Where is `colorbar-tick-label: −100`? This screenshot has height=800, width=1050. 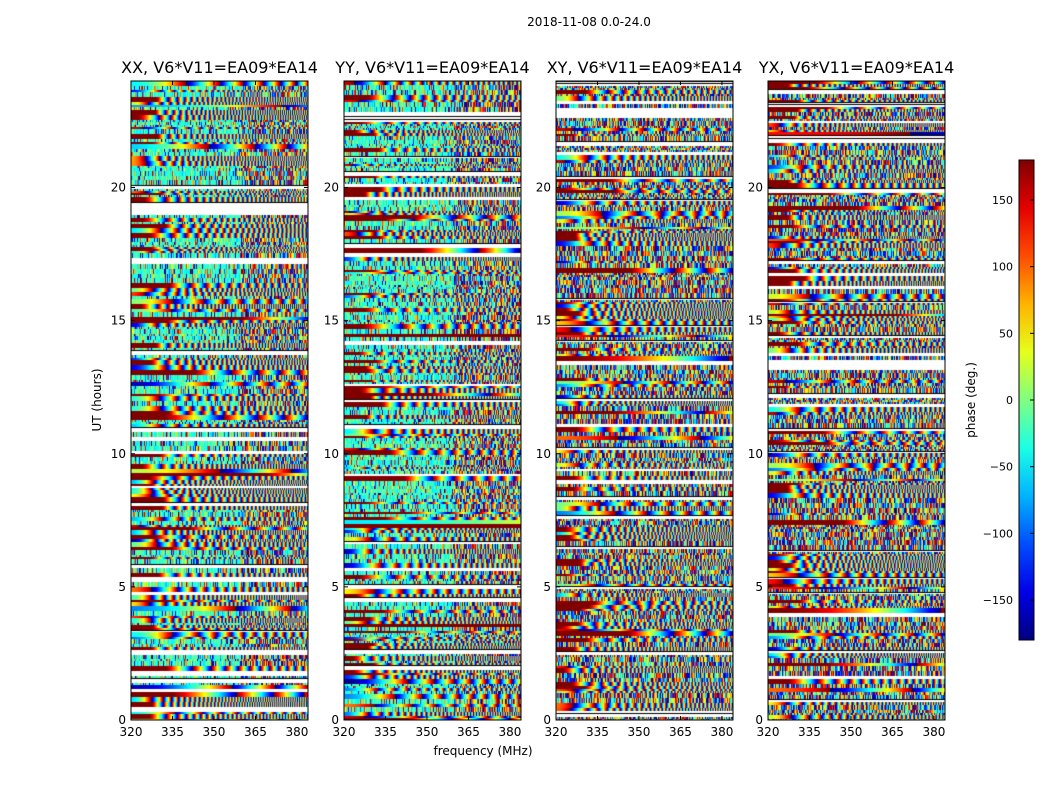 colorbar-tick-label: −100 is located at coordinates (998, 533).